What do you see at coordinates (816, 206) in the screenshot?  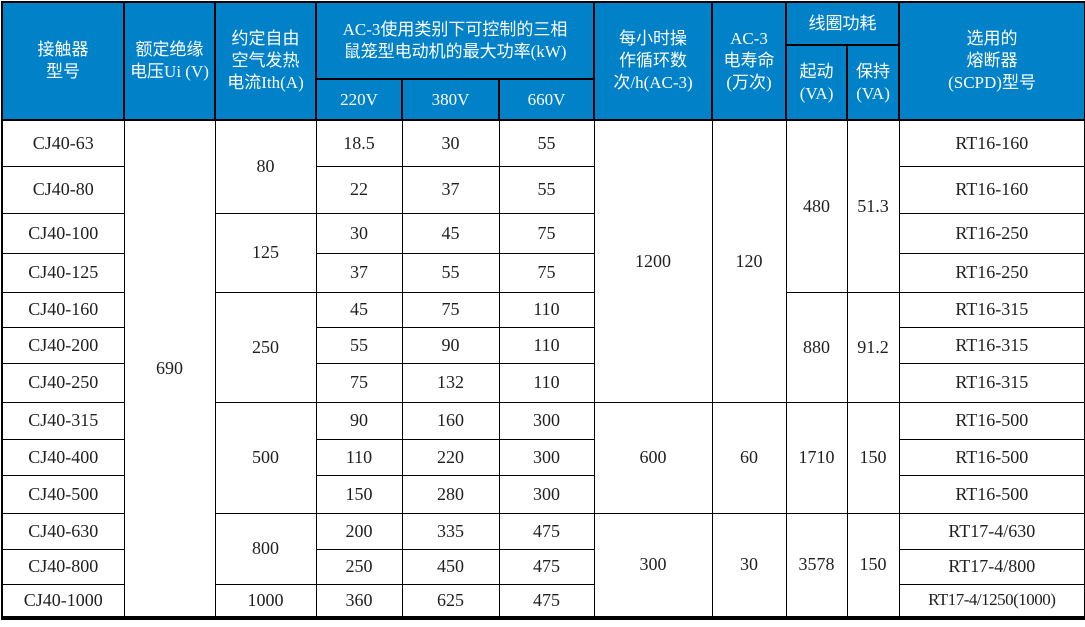 I see `cell-coil-start: 480` at bounding box center [816, 206].